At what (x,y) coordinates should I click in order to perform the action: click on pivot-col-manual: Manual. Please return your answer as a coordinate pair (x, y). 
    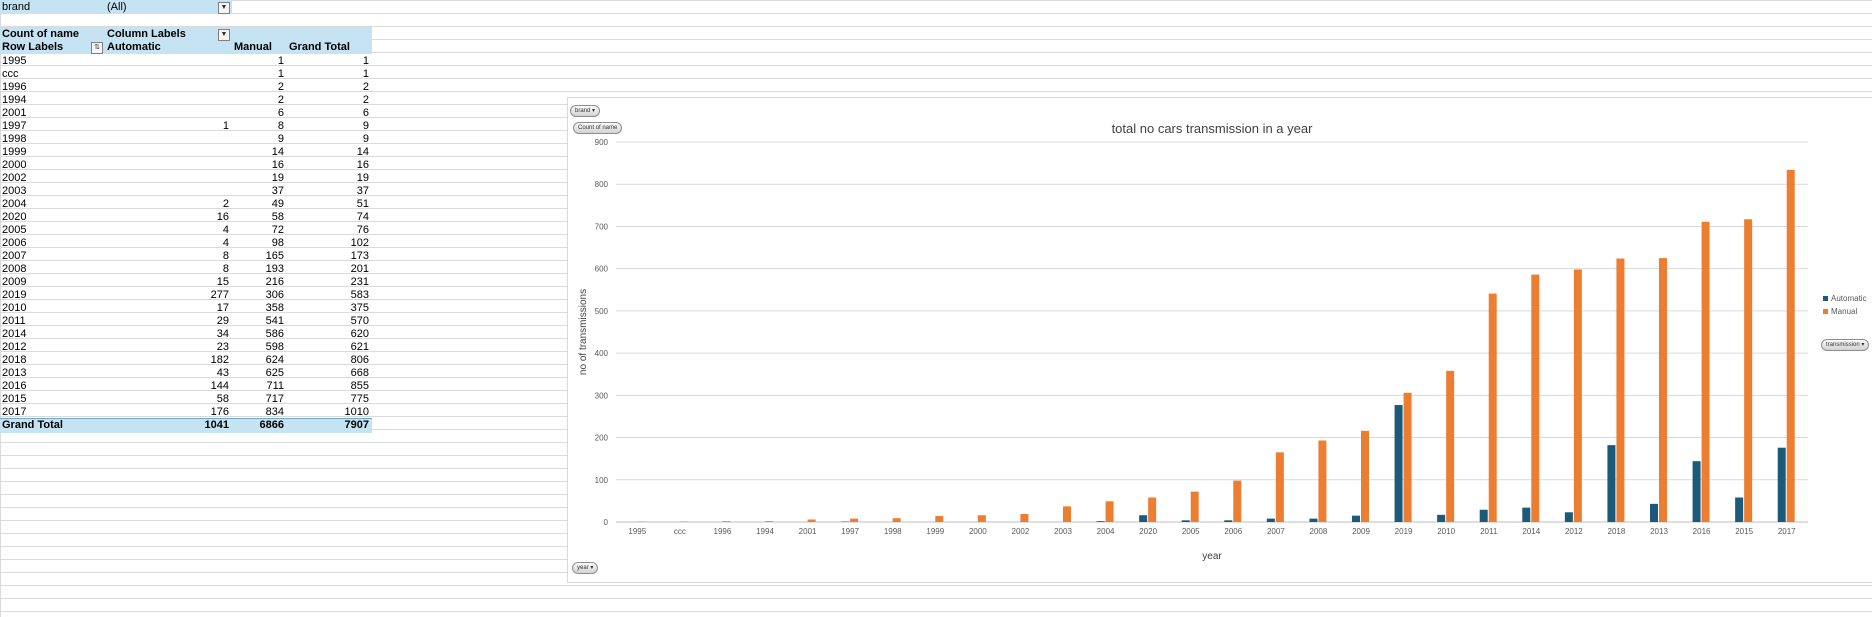
    Looking at the image, I should click on (253, 47).